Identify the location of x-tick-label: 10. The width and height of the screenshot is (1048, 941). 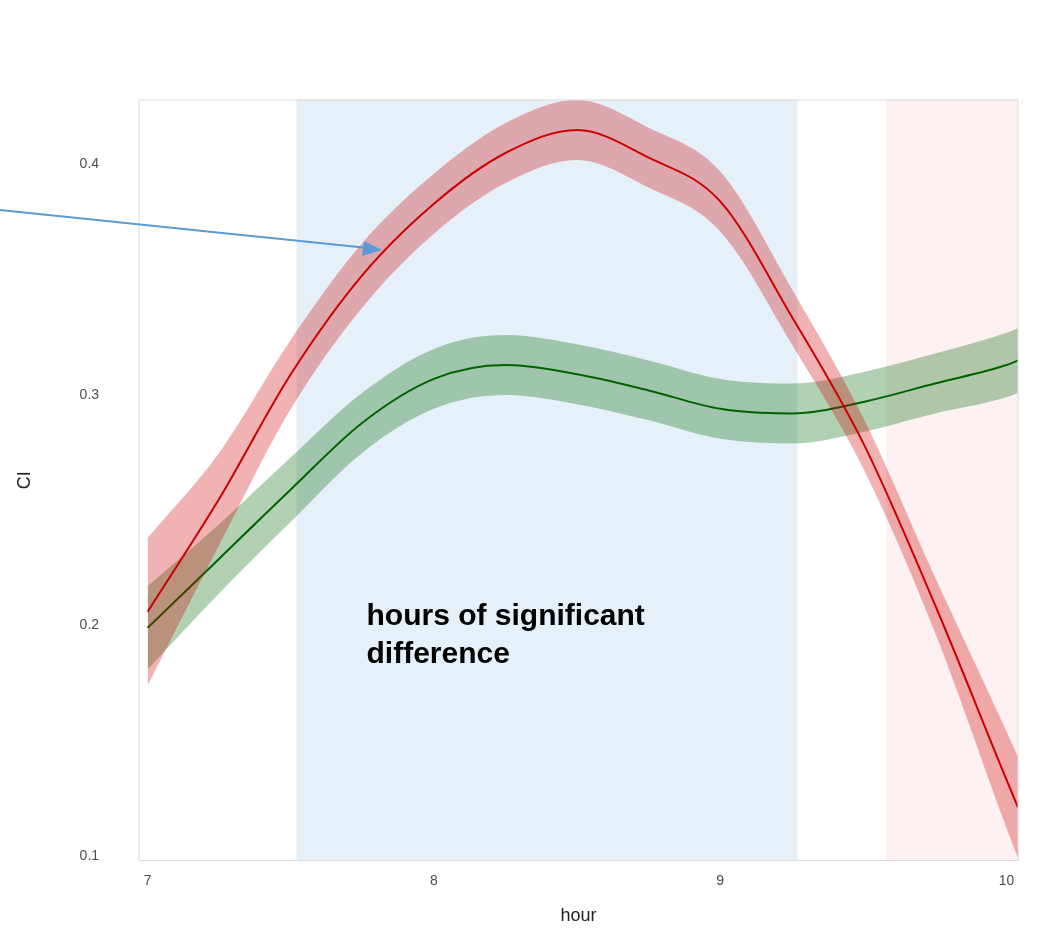
(1006, 879).